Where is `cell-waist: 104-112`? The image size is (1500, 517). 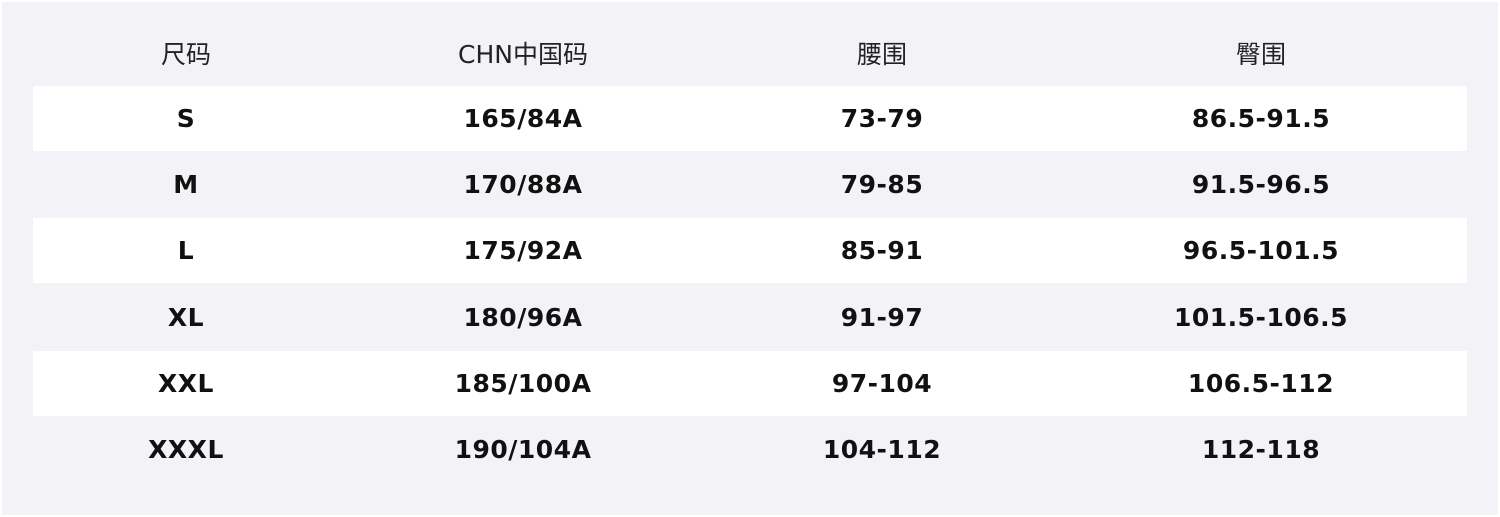 cell-waist: 104-112 is located at coordinates (882, 449).